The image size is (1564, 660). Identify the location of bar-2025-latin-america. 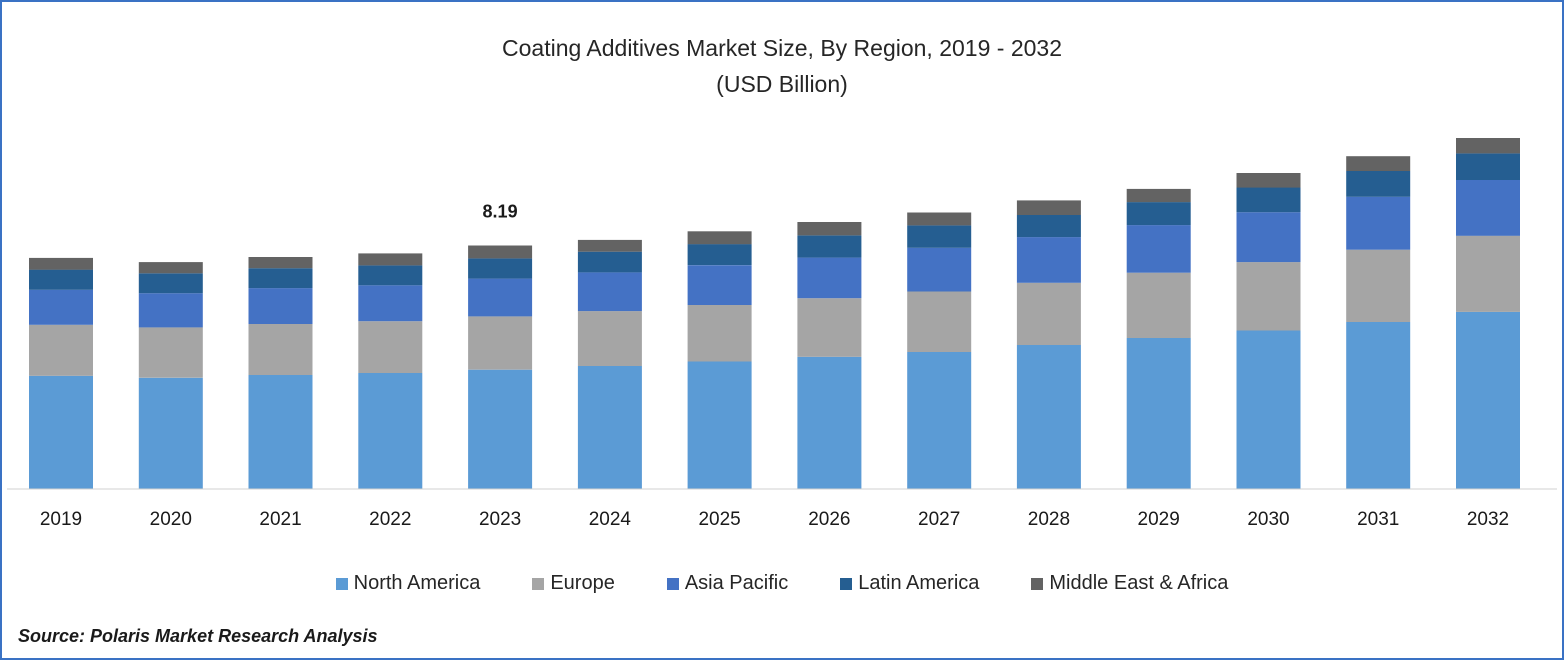
(719, 255).